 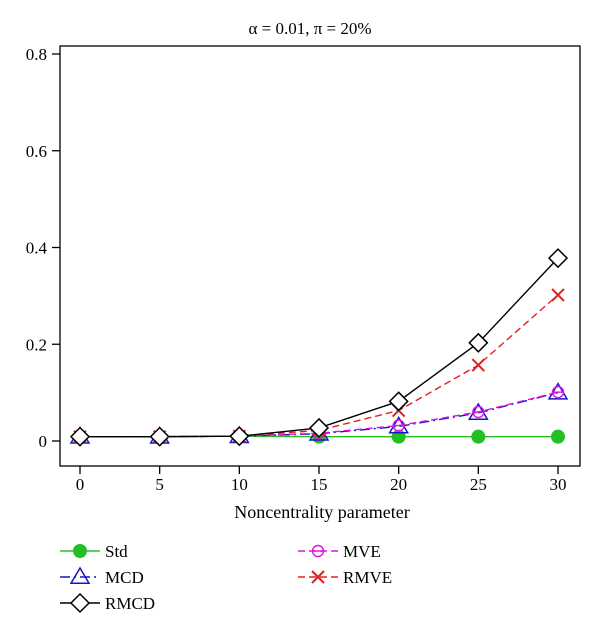 I want to click on legend-item-rmcd: RMCD, so click(x=107, y=603).